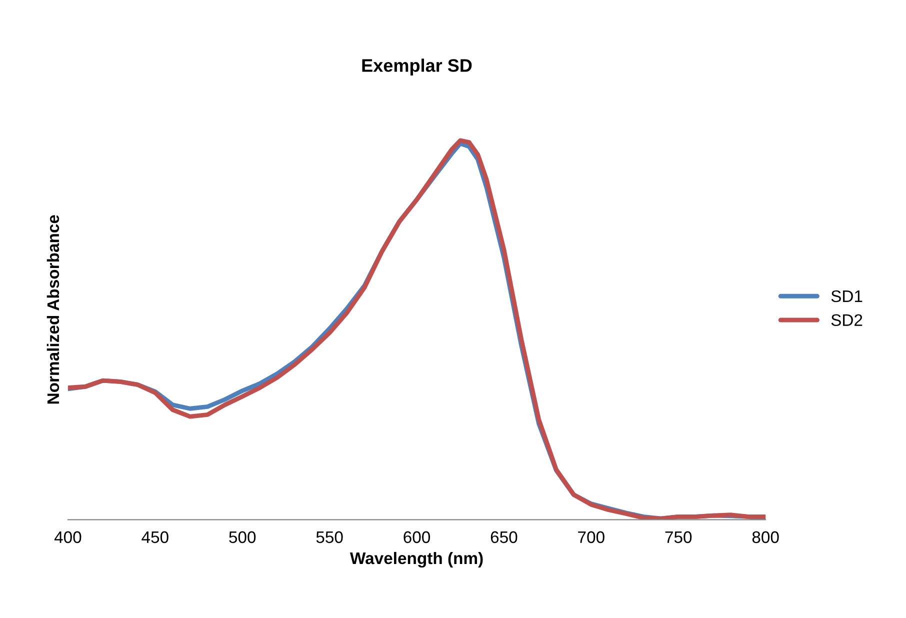  Describe the element at coordinates (846, 296) in the screenshot. I see `legend-label: SD1` at that location.